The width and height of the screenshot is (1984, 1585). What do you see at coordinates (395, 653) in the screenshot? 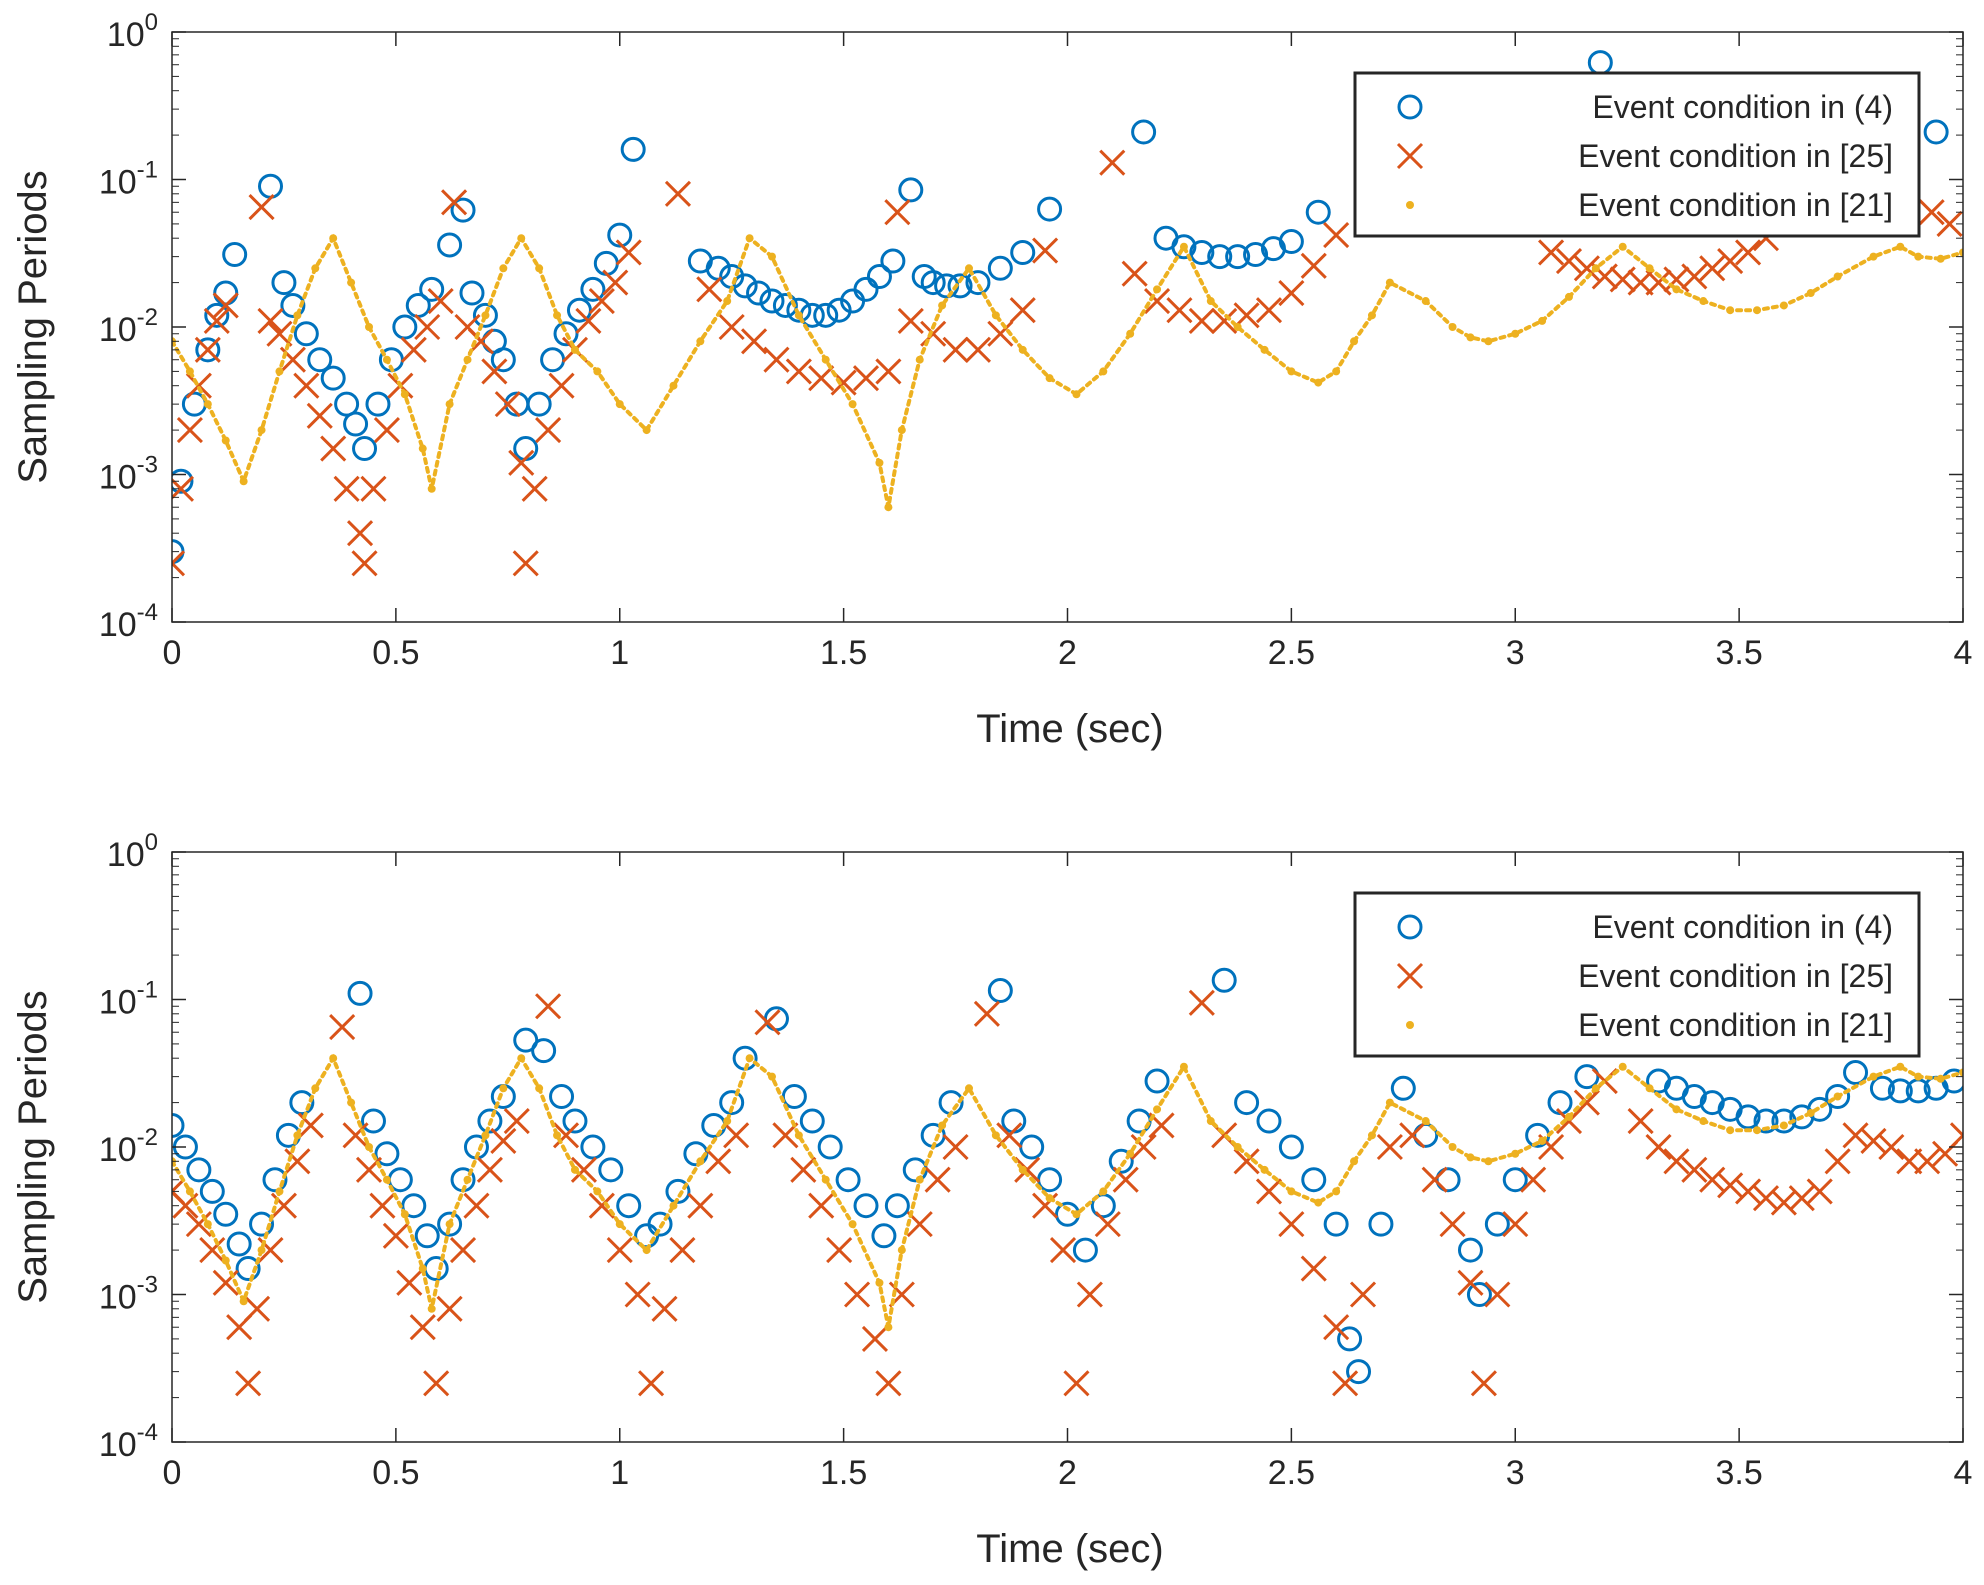
I see `x-tick-label: 0.5` at bounding box center [395, 653].